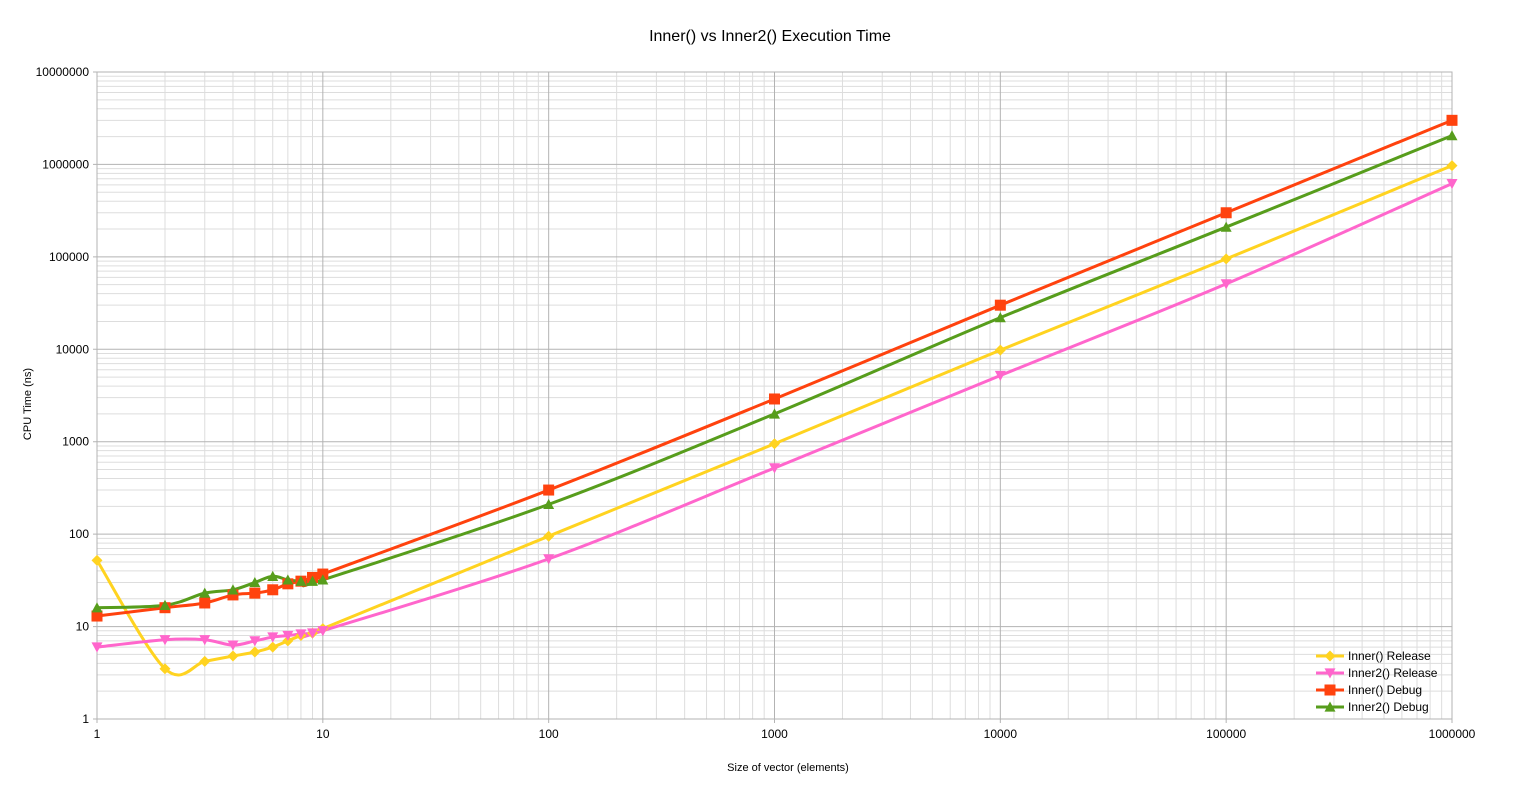 The height and width of the screenshot is (792, 1540). What do you see at coordinates (97, 734) in the screenshot?
I see `x-tick-label: 1` at bounding box center [97, 734].